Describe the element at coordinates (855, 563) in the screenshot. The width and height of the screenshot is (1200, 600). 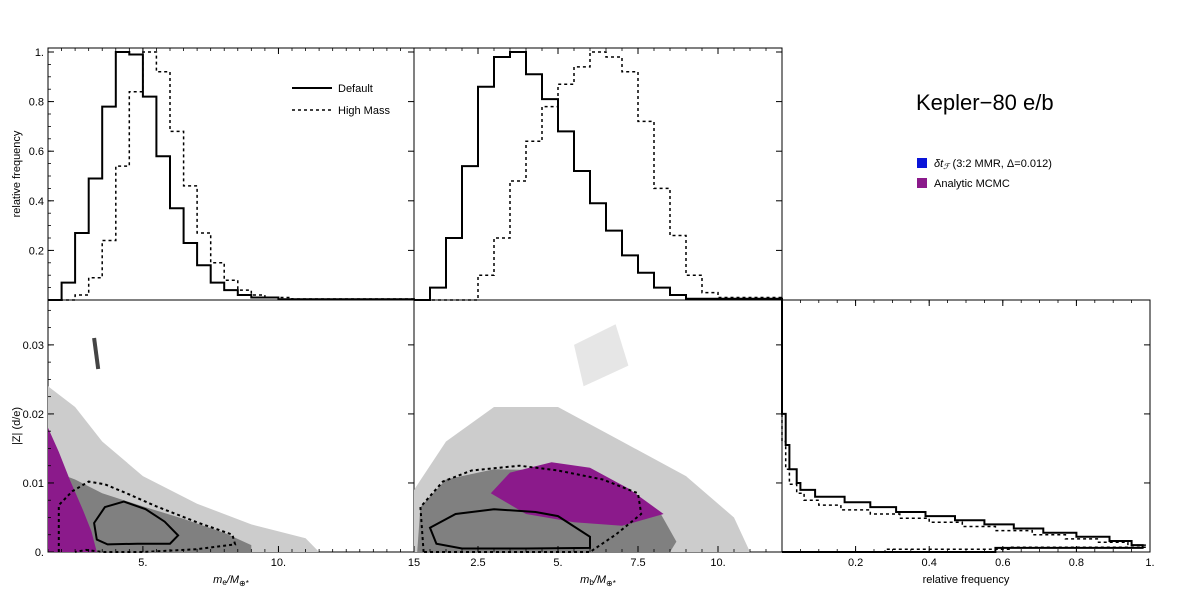
I see `x-rf-tick-label-0: 0.2` at that location.